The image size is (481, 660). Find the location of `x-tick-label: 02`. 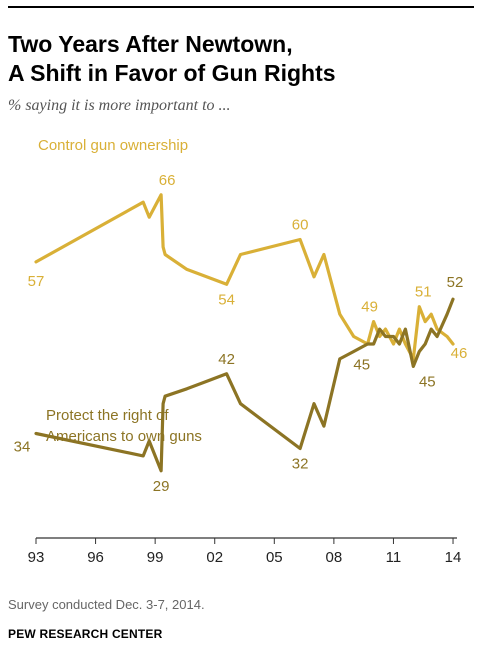

x-tick-label: 02 is located at coordinates (214, 557).